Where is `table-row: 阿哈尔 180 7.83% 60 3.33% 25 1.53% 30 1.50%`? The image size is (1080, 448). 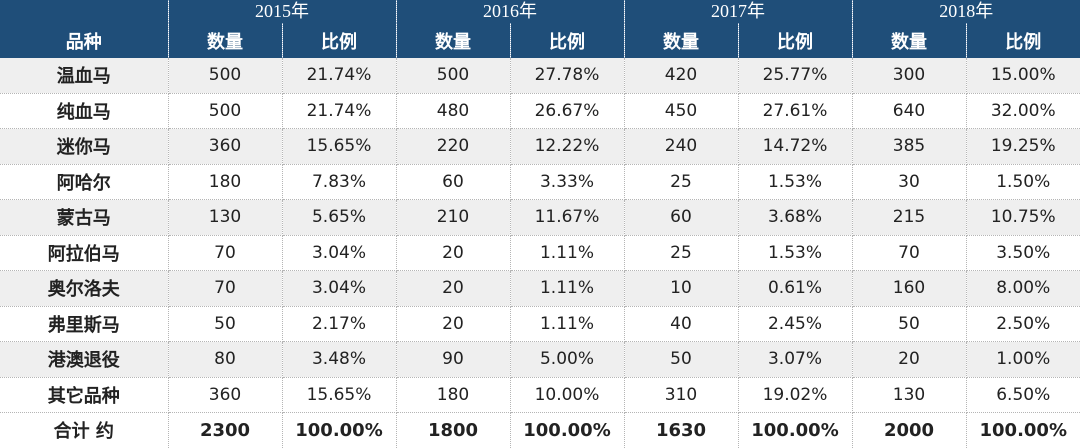
table-row: 阿哈尔 180 7.83% 60 3.33% 25 1.53% 30 1.50% is located at coordinates (540, 182).